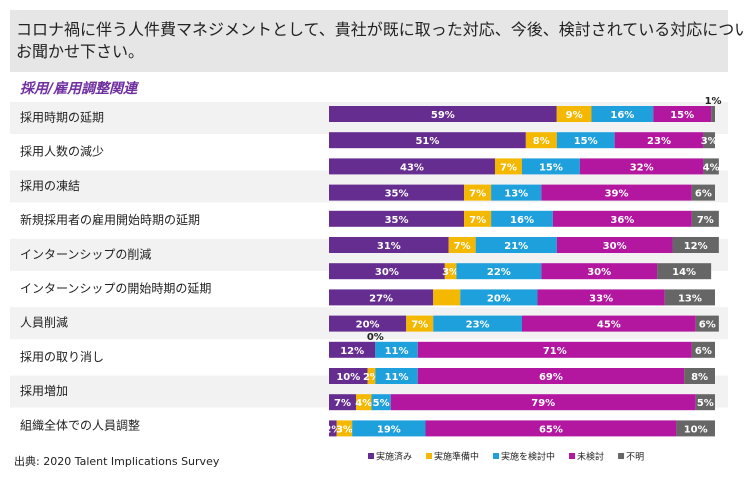  Describe the element at coordinates (62, 357) in the screenshot. I see `row-label: 採用の取り消し` at that location.